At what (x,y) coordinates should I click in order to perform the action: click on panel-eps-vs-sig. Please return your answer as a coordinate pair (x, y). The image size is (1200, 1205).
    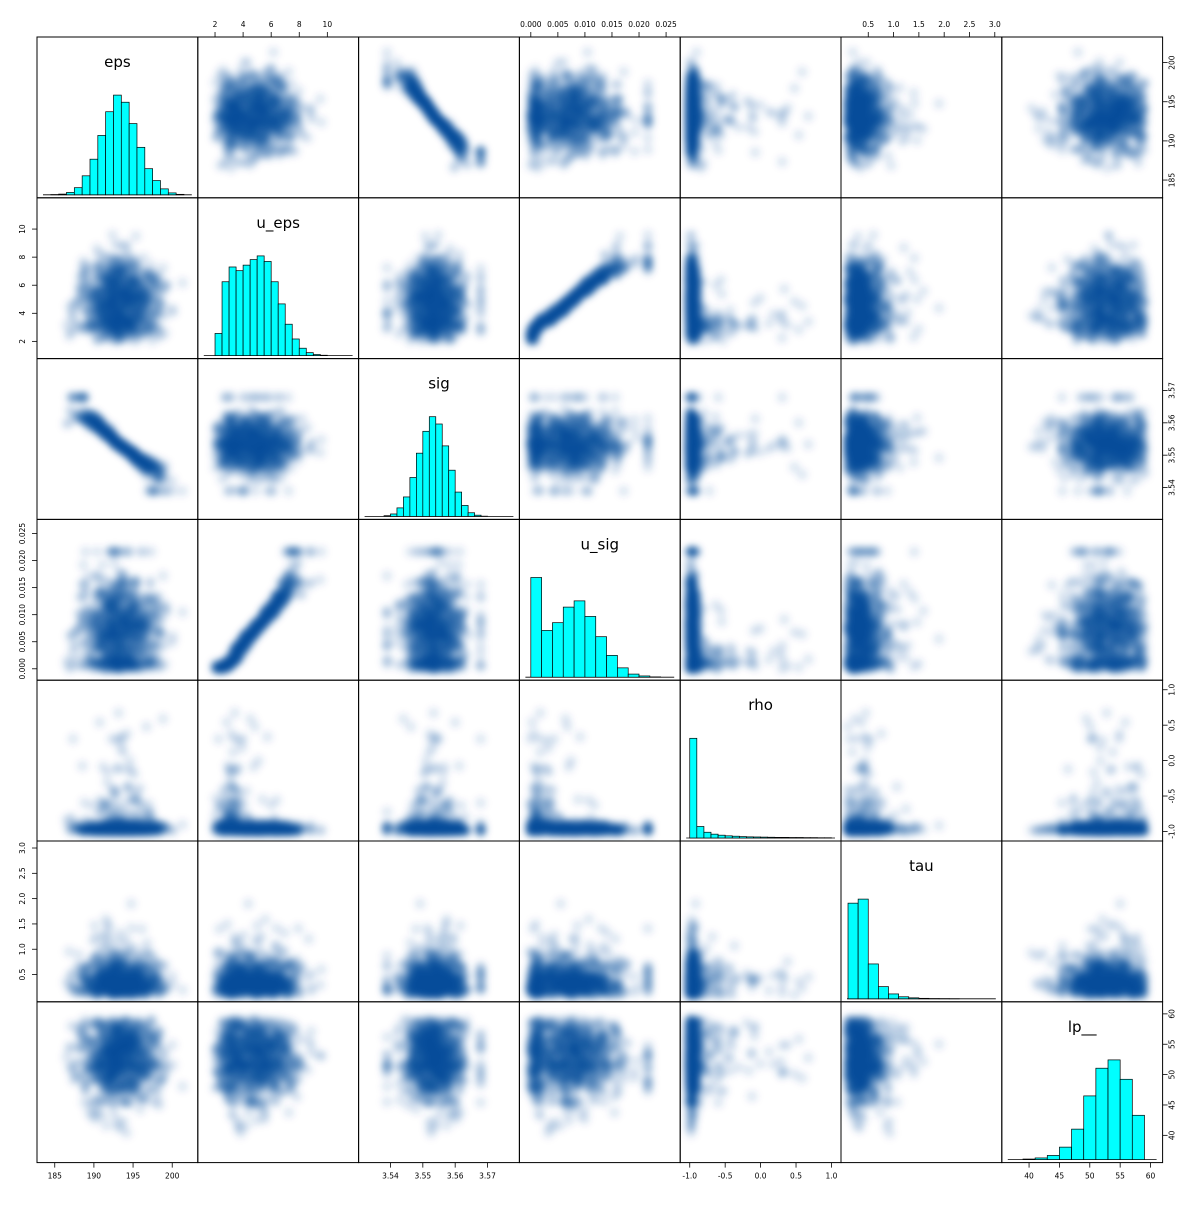
    Looking at the image, I should click on (439, 117).